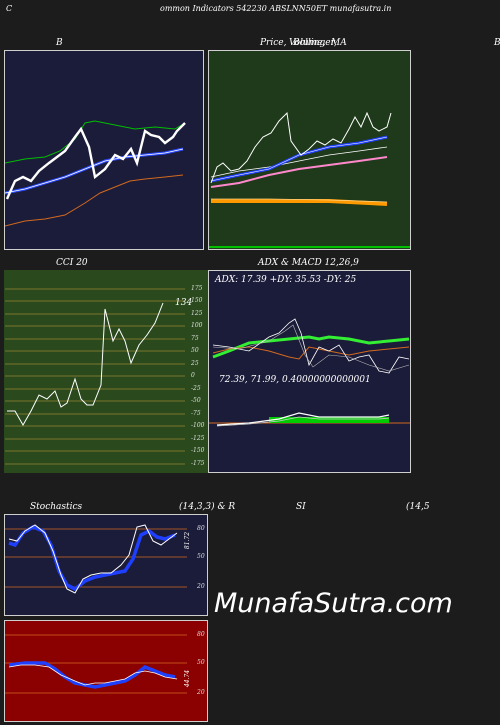 The height and width of the screenshot is (725, 500). I want to click on cci-tick-100: 100, so click(197, 325).